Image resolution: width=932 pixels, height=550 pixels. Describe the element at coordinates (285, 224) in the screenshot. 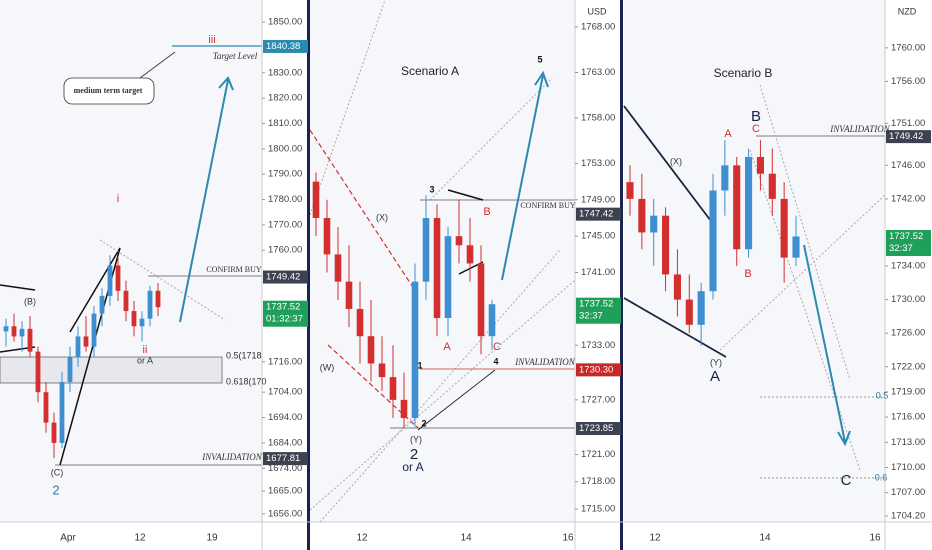

I see `y-tick-label: 1770.00` at that location.